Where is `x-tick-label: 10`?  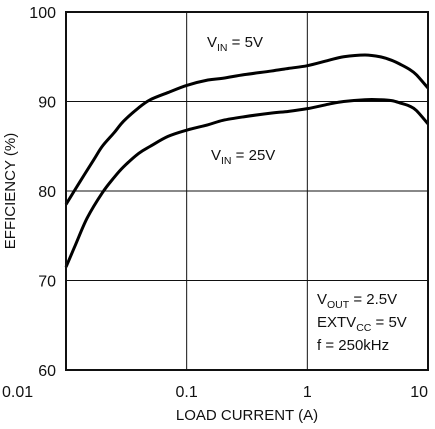
x-tick-label: 10 is located at coordinates (419, 392).